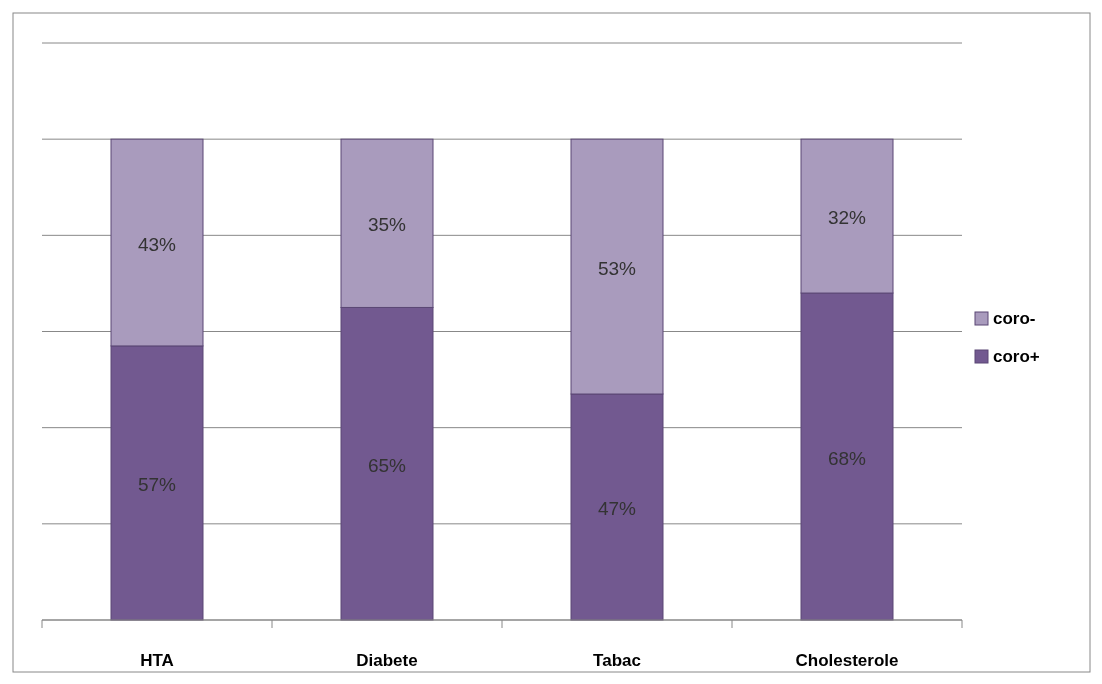 This screenshot has width=1102, height=684. I want to click on x-tick-label: Tabac, so click(617, 660).